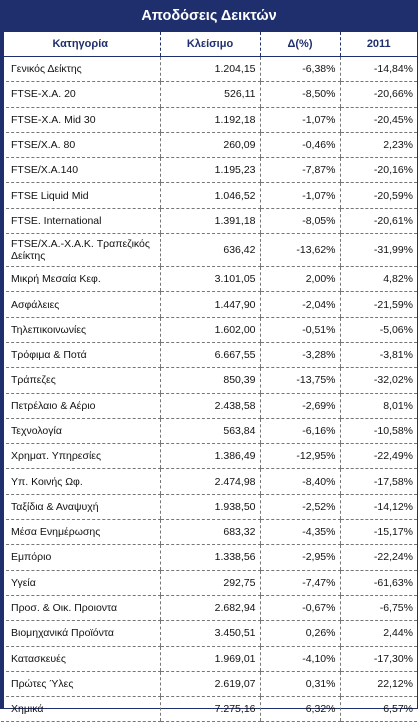 This screenshot has width=419, height=722. What do you see at coordinates (299, 406) in the screenshot?
I see `row-delta: -2,69%` at bounding box center [299, 406].